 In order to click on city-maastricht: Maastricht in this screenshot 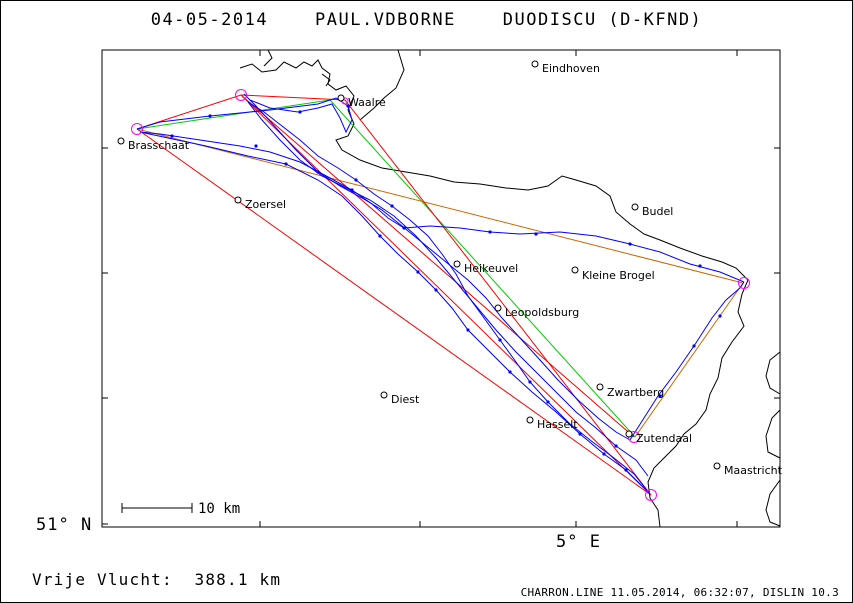, I will do `click(748, 469)`.